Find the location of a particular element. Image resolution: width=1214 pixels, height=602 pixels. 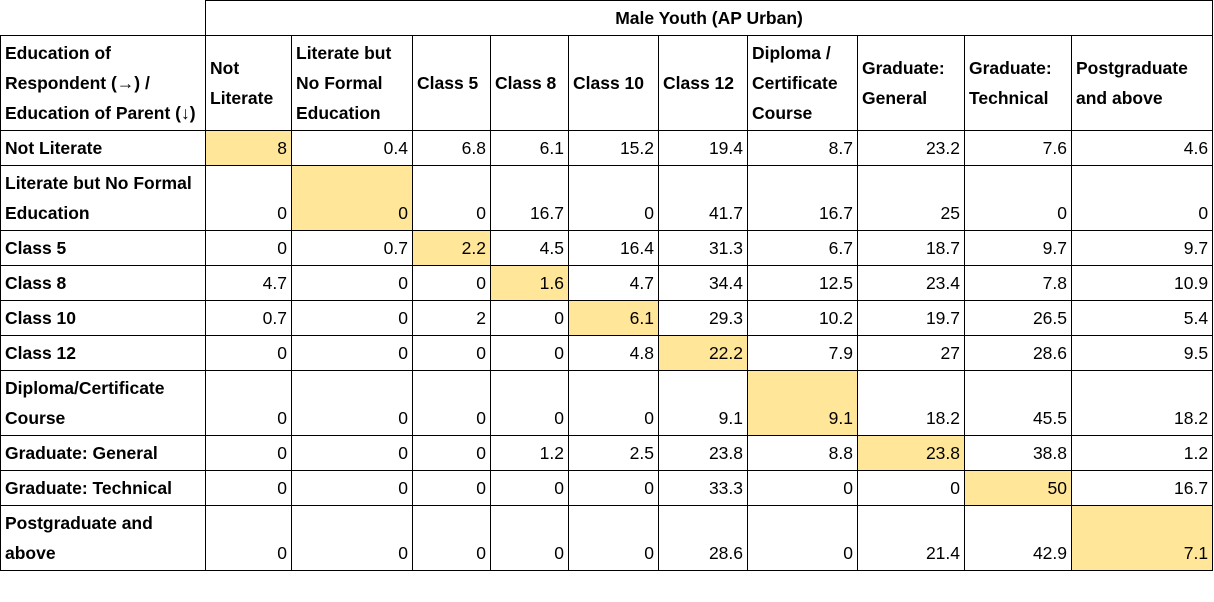

table-row: Class 8 4.7 0 0 1.6 4.7 34.4 12.5 23.4 7.8 10.9 is located at coordinates (607, 283).